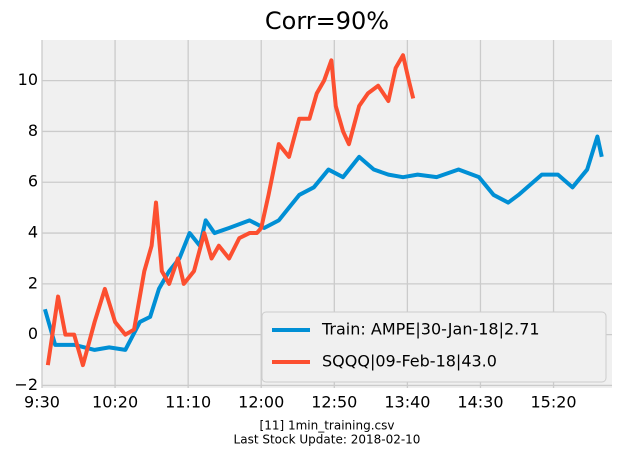  Describe the element at coordinates (33, 130) in the screenshot. I see `y-tick-label: 8` at that location.